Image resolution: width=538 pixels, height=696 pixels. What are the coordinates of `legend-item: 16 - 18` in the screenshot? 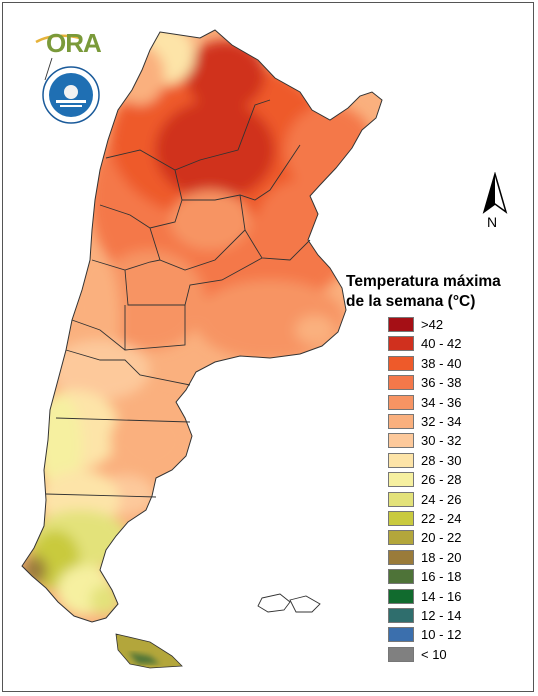 It's located at (458, 577).